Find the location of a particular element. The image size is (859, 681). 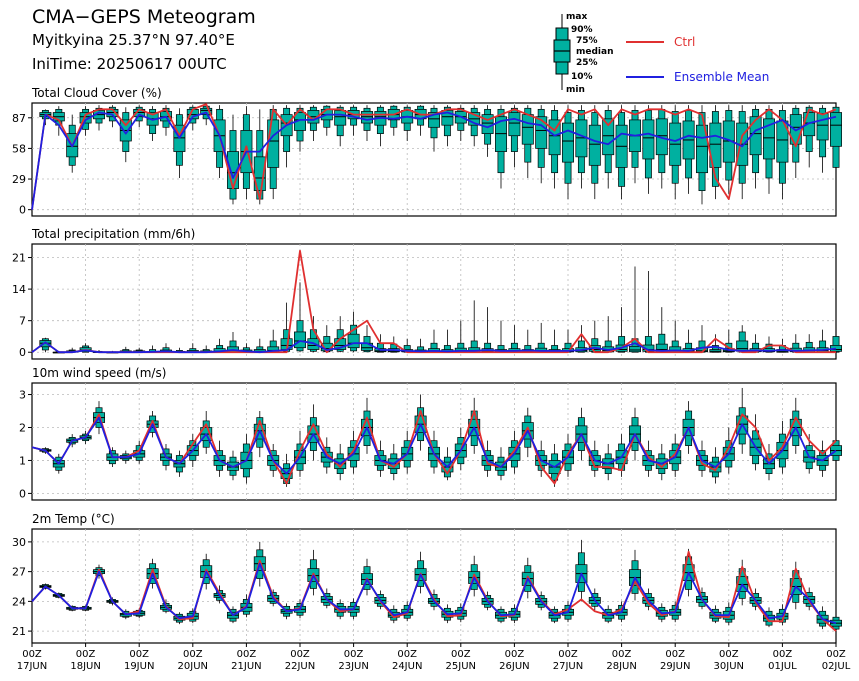

xtick-label-date: 25JUN is located at coordinates (461, 666).